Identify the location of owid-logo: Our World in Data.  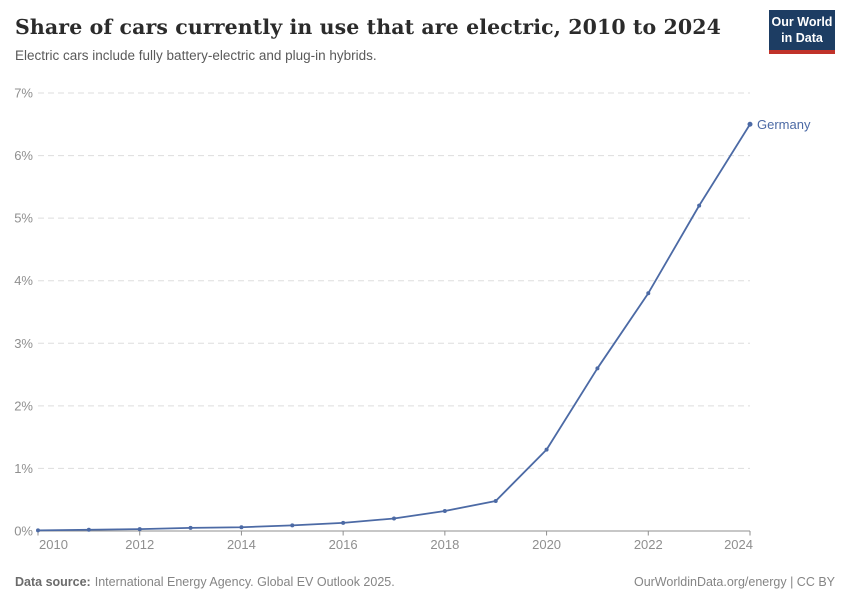
(802, 32).